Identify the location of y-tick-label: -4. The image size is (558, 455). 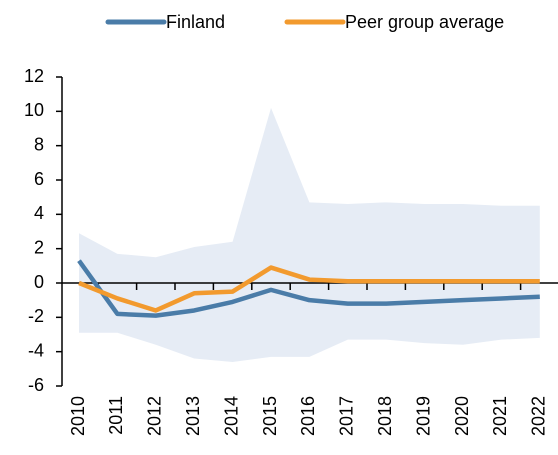
(36, 350).